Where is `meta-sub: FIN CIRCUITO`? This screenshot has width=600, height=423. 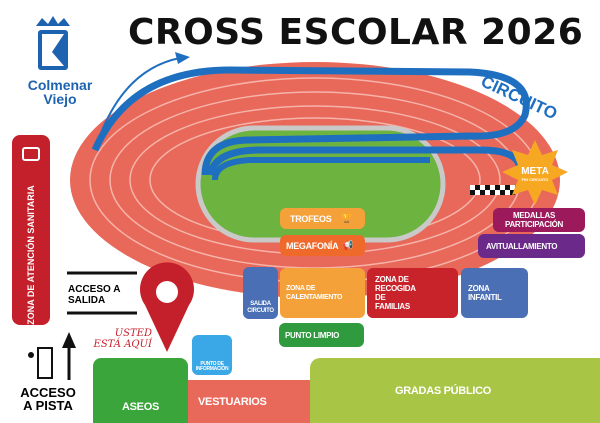 meta-sub: FIN CIRCUITO is located at coordinates (535, 179).